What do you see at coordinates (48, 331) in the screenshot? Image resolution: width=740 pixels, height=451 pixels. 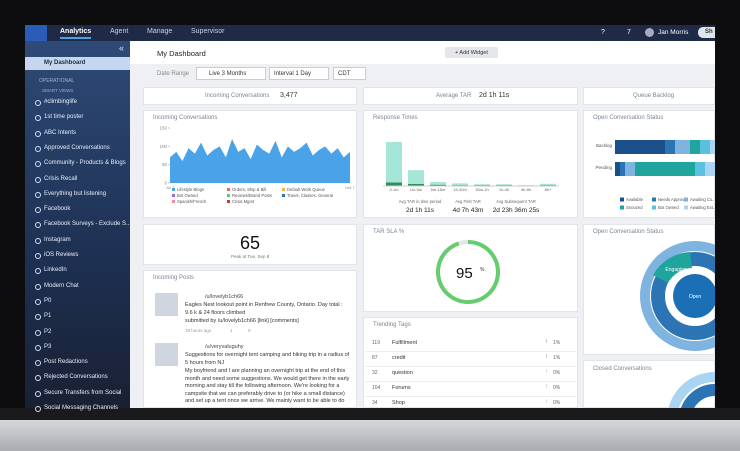 I see `sidebar-item: P2` at bounding box center [48, 331].